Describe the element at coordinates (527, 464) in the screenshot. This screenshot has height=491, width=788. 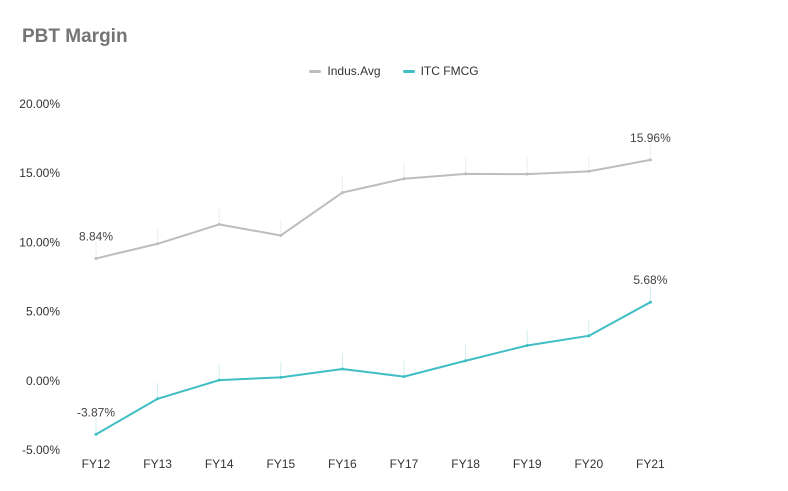
I see `x-tick-label: FY19` at that location.